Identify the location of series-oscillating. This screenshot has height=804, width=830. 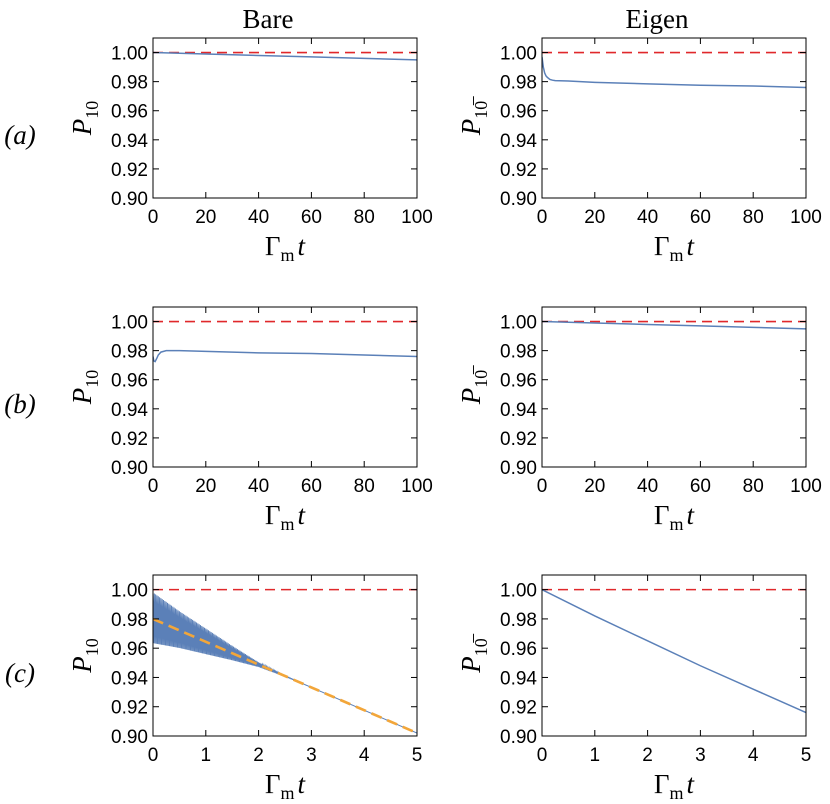
(285, 663).